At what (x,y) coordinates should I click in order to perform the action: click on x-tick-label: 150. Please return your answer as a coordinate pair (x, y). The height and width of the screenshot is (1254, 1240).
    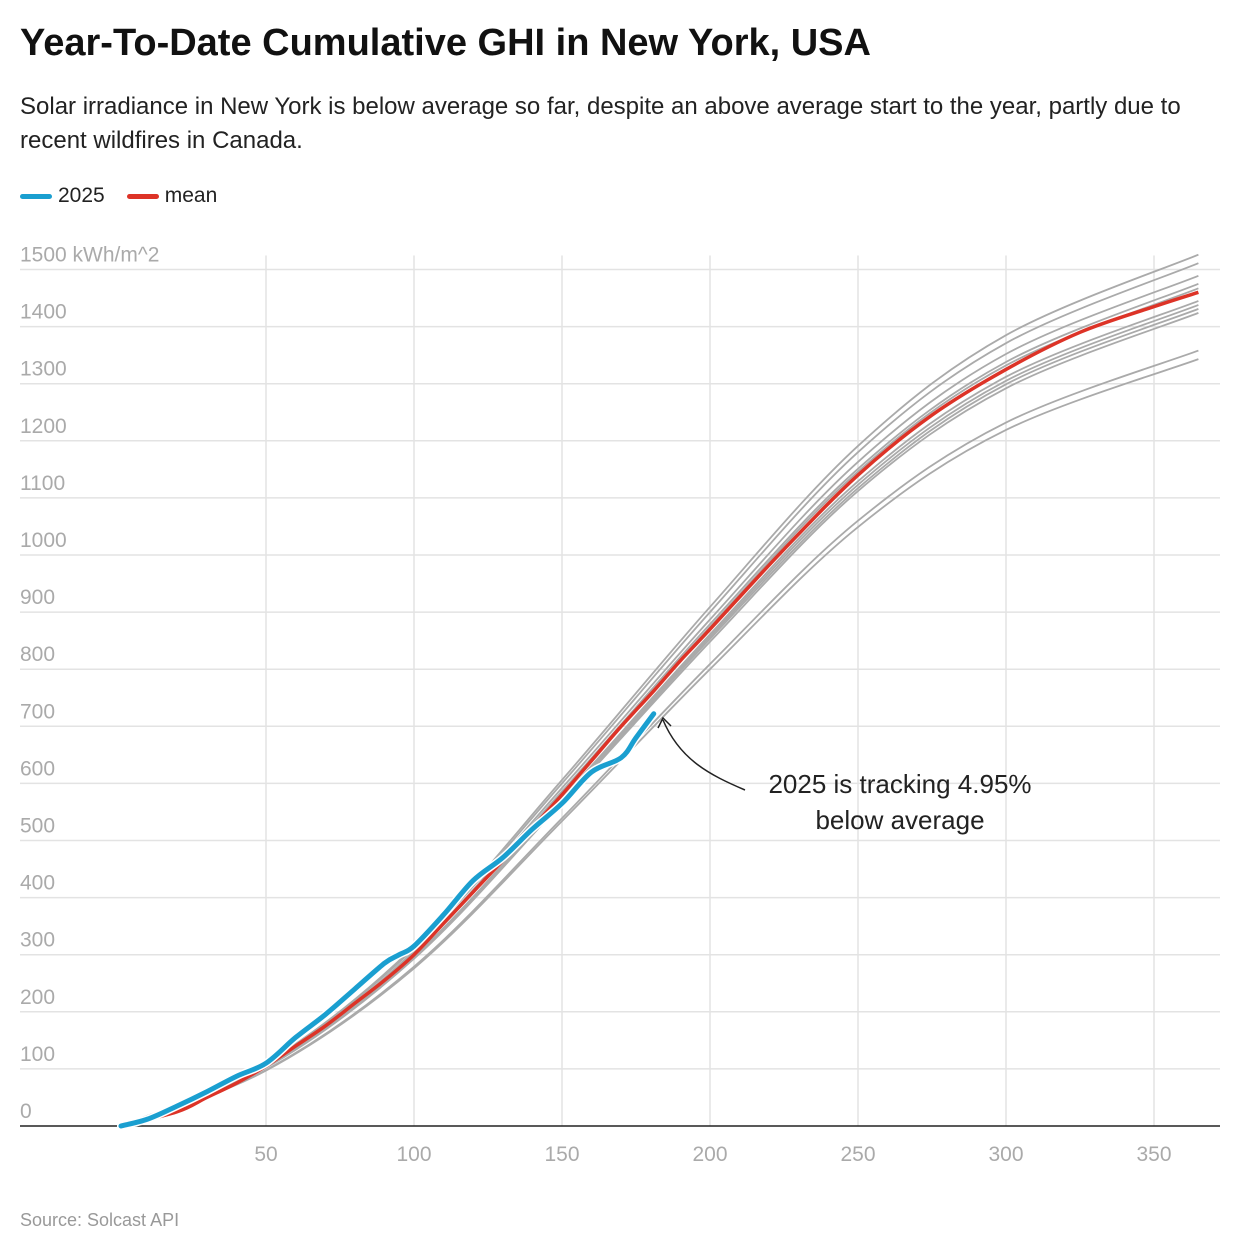
    Looking at the image, I should click on (561, 1154).